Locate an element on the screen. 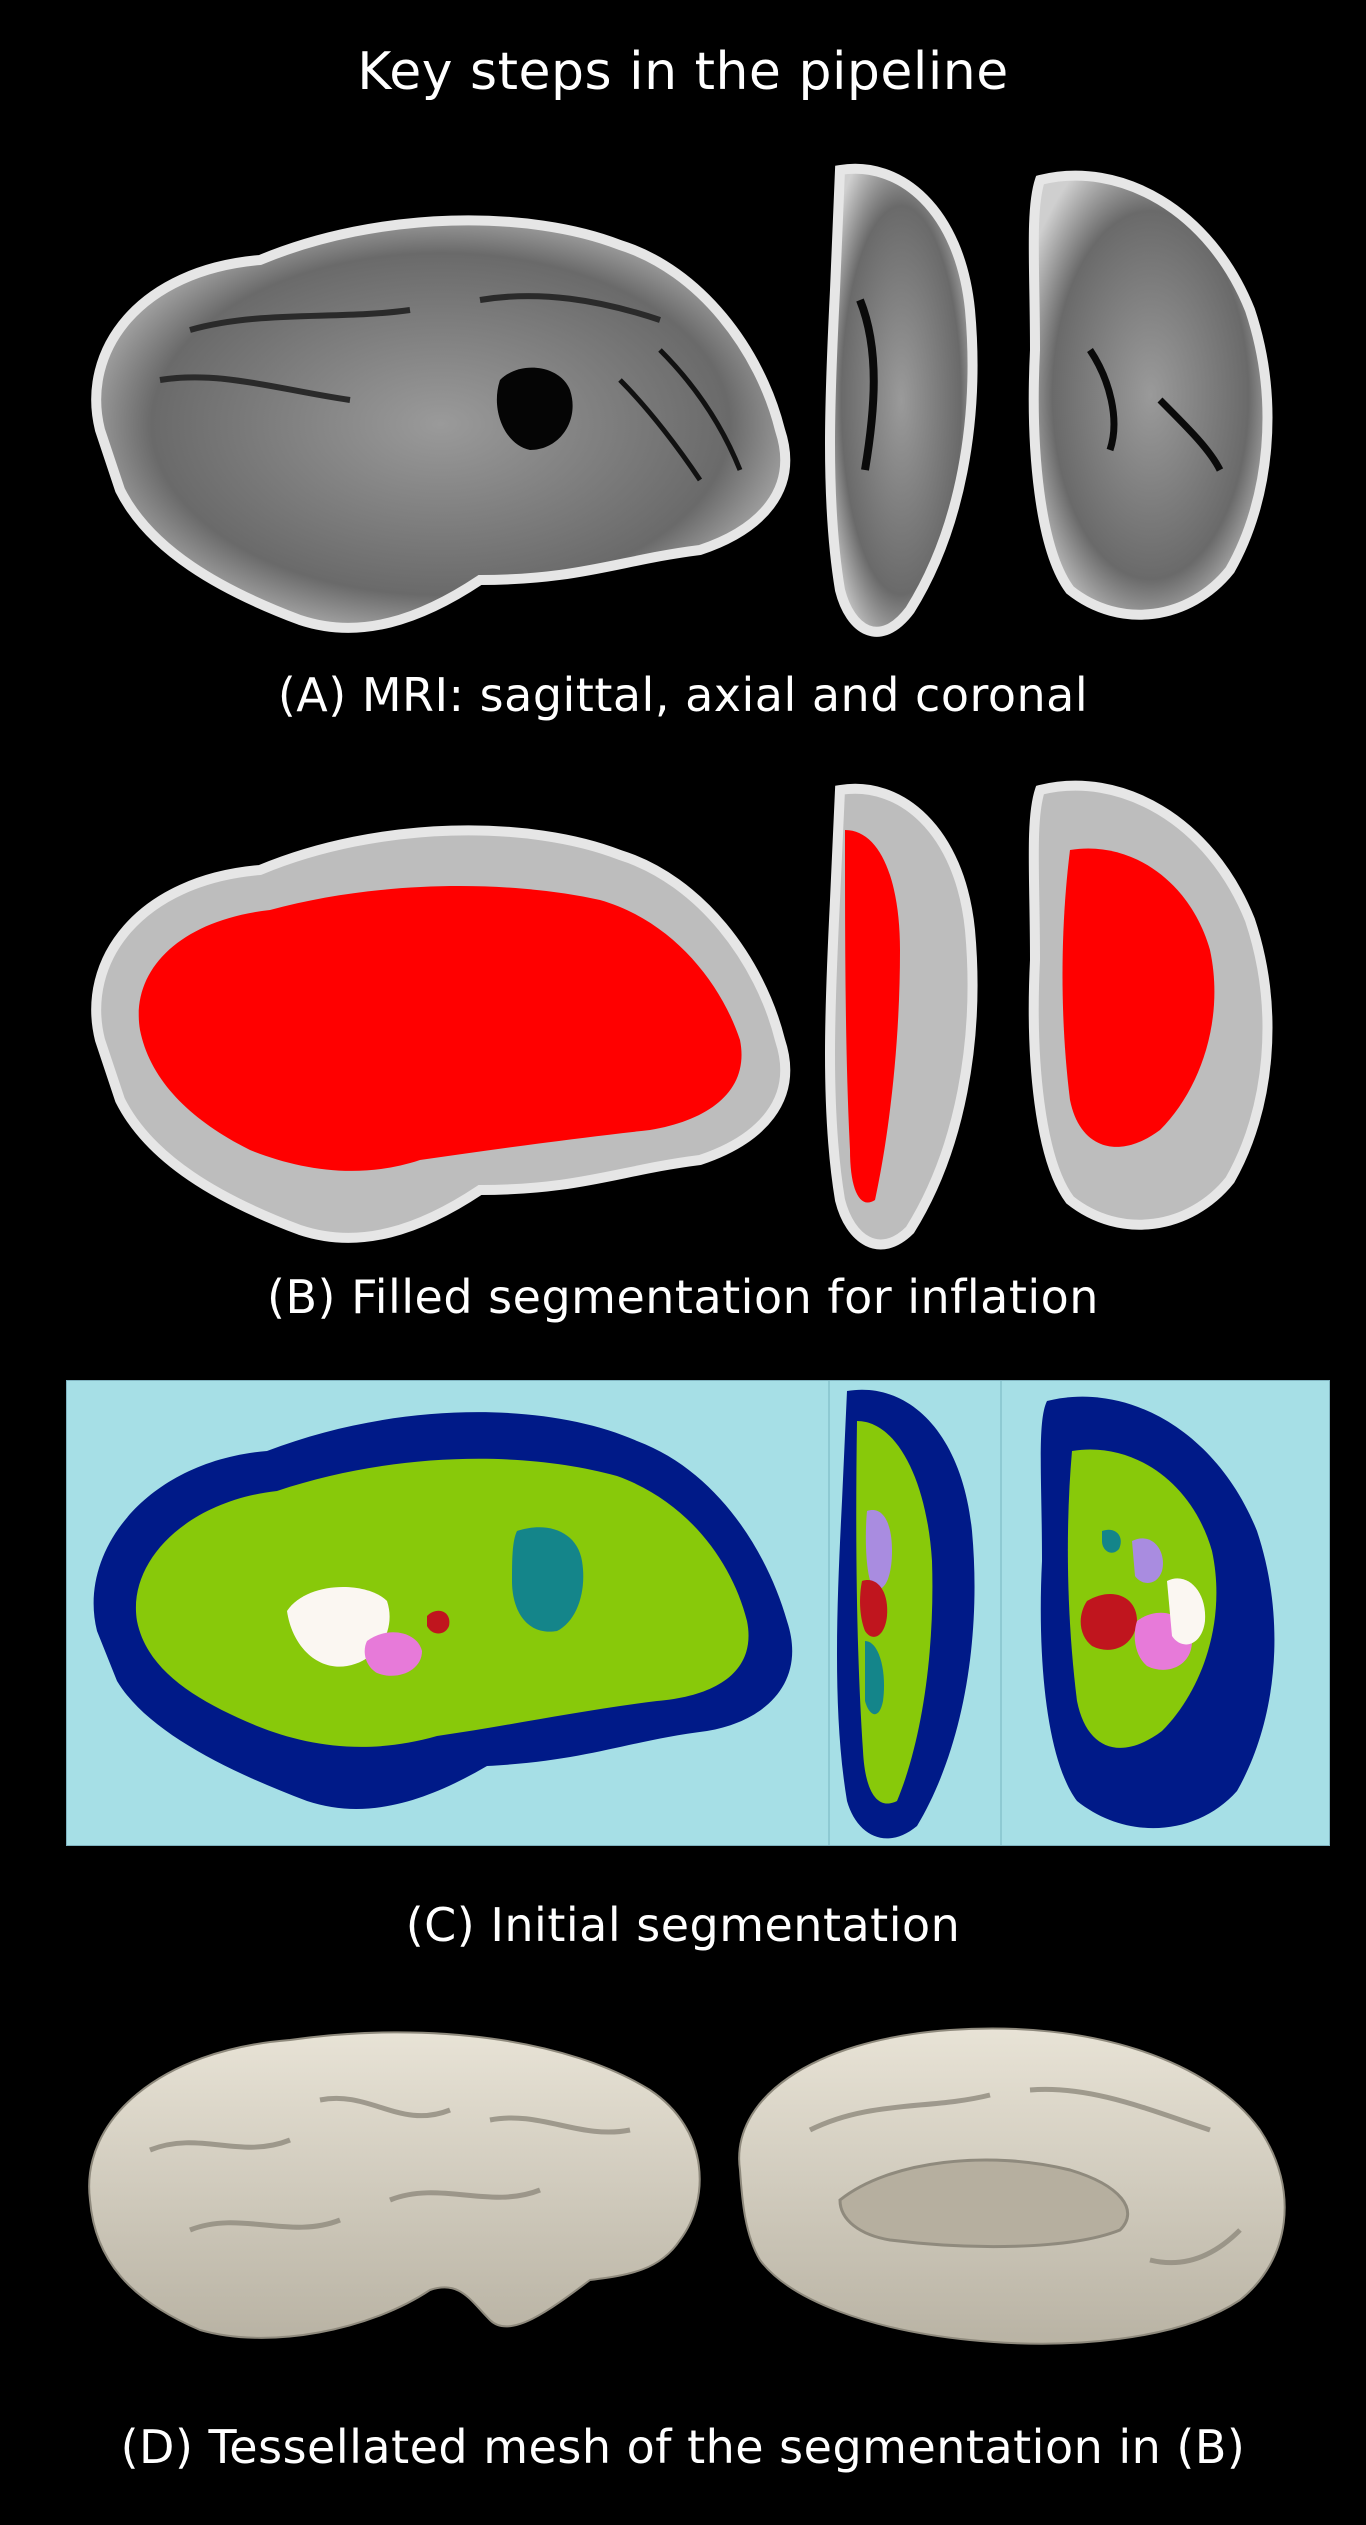  panel-c-caption: (C) Initial segmentation is located at coordinates (683, 1925).